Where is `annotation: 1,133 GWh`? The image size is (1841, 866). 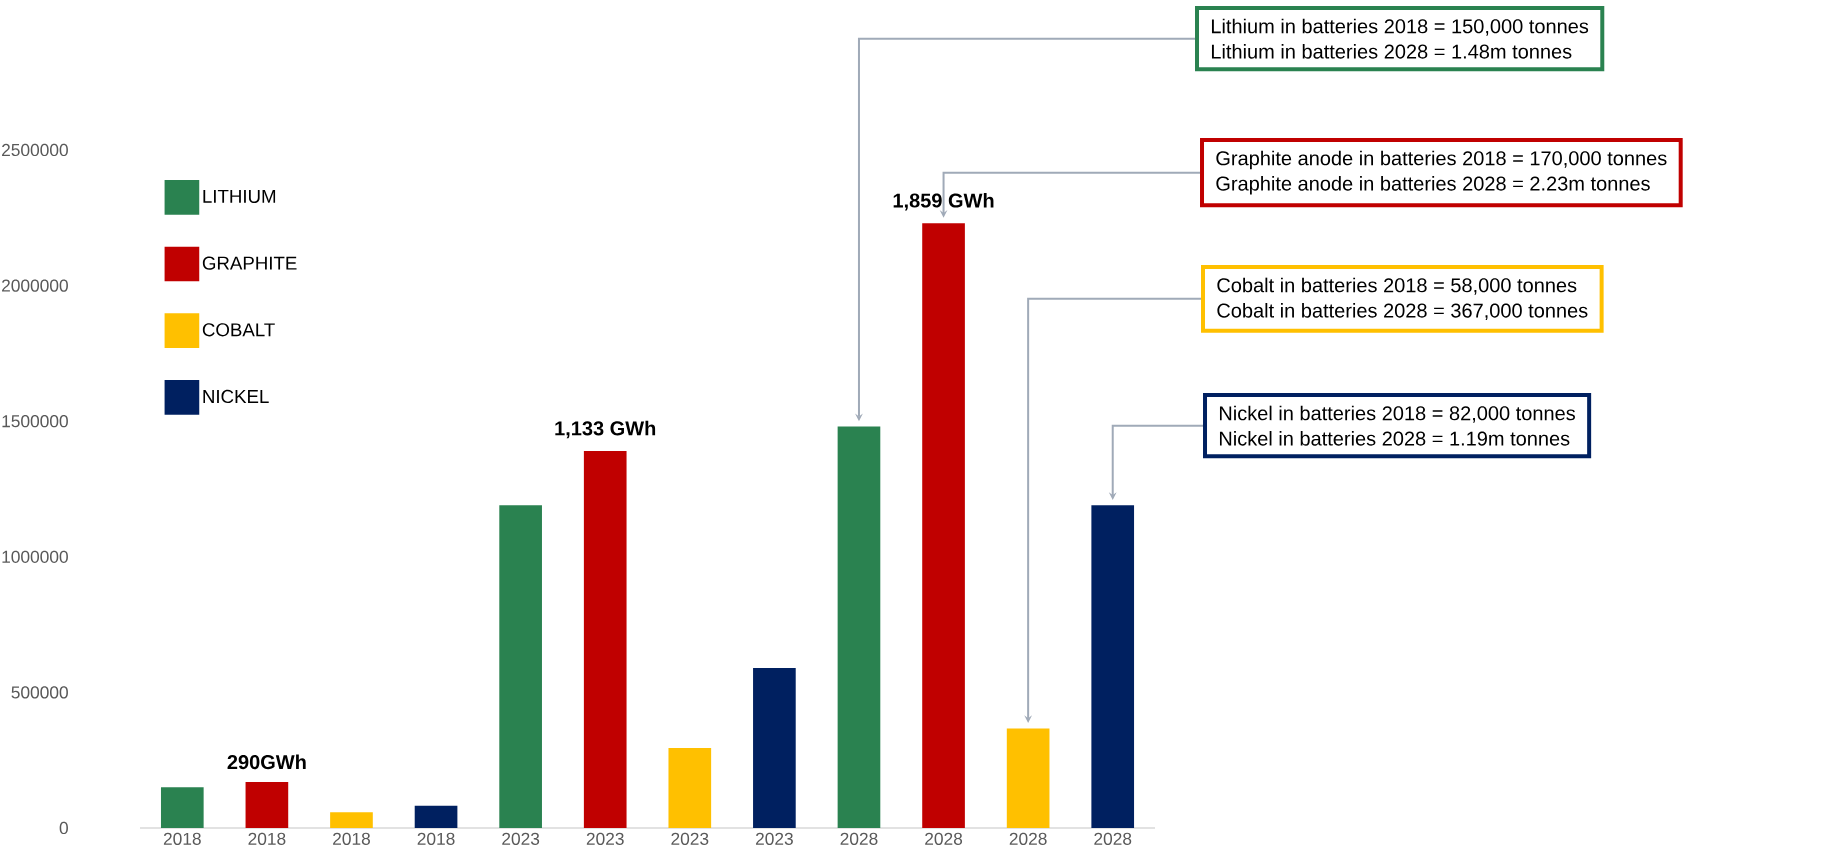
annotation: 1,133 GWh is located at coordinates (605, 429).